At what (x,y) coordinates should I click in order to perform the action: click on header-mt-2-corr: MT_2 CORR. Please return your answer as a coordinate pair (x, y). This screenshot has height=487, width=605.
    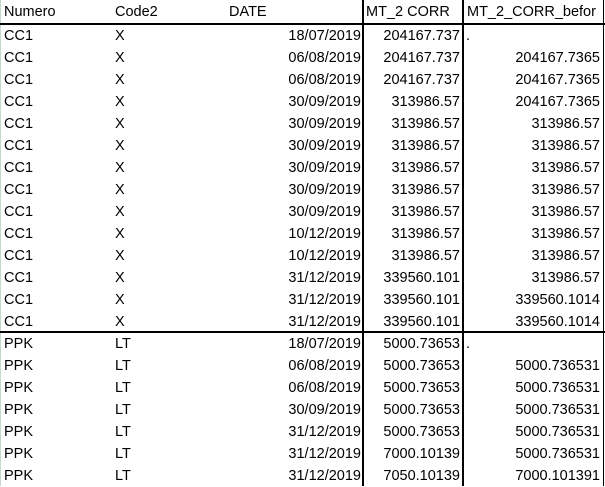
    Looking at the image, I should click on (408, 12).